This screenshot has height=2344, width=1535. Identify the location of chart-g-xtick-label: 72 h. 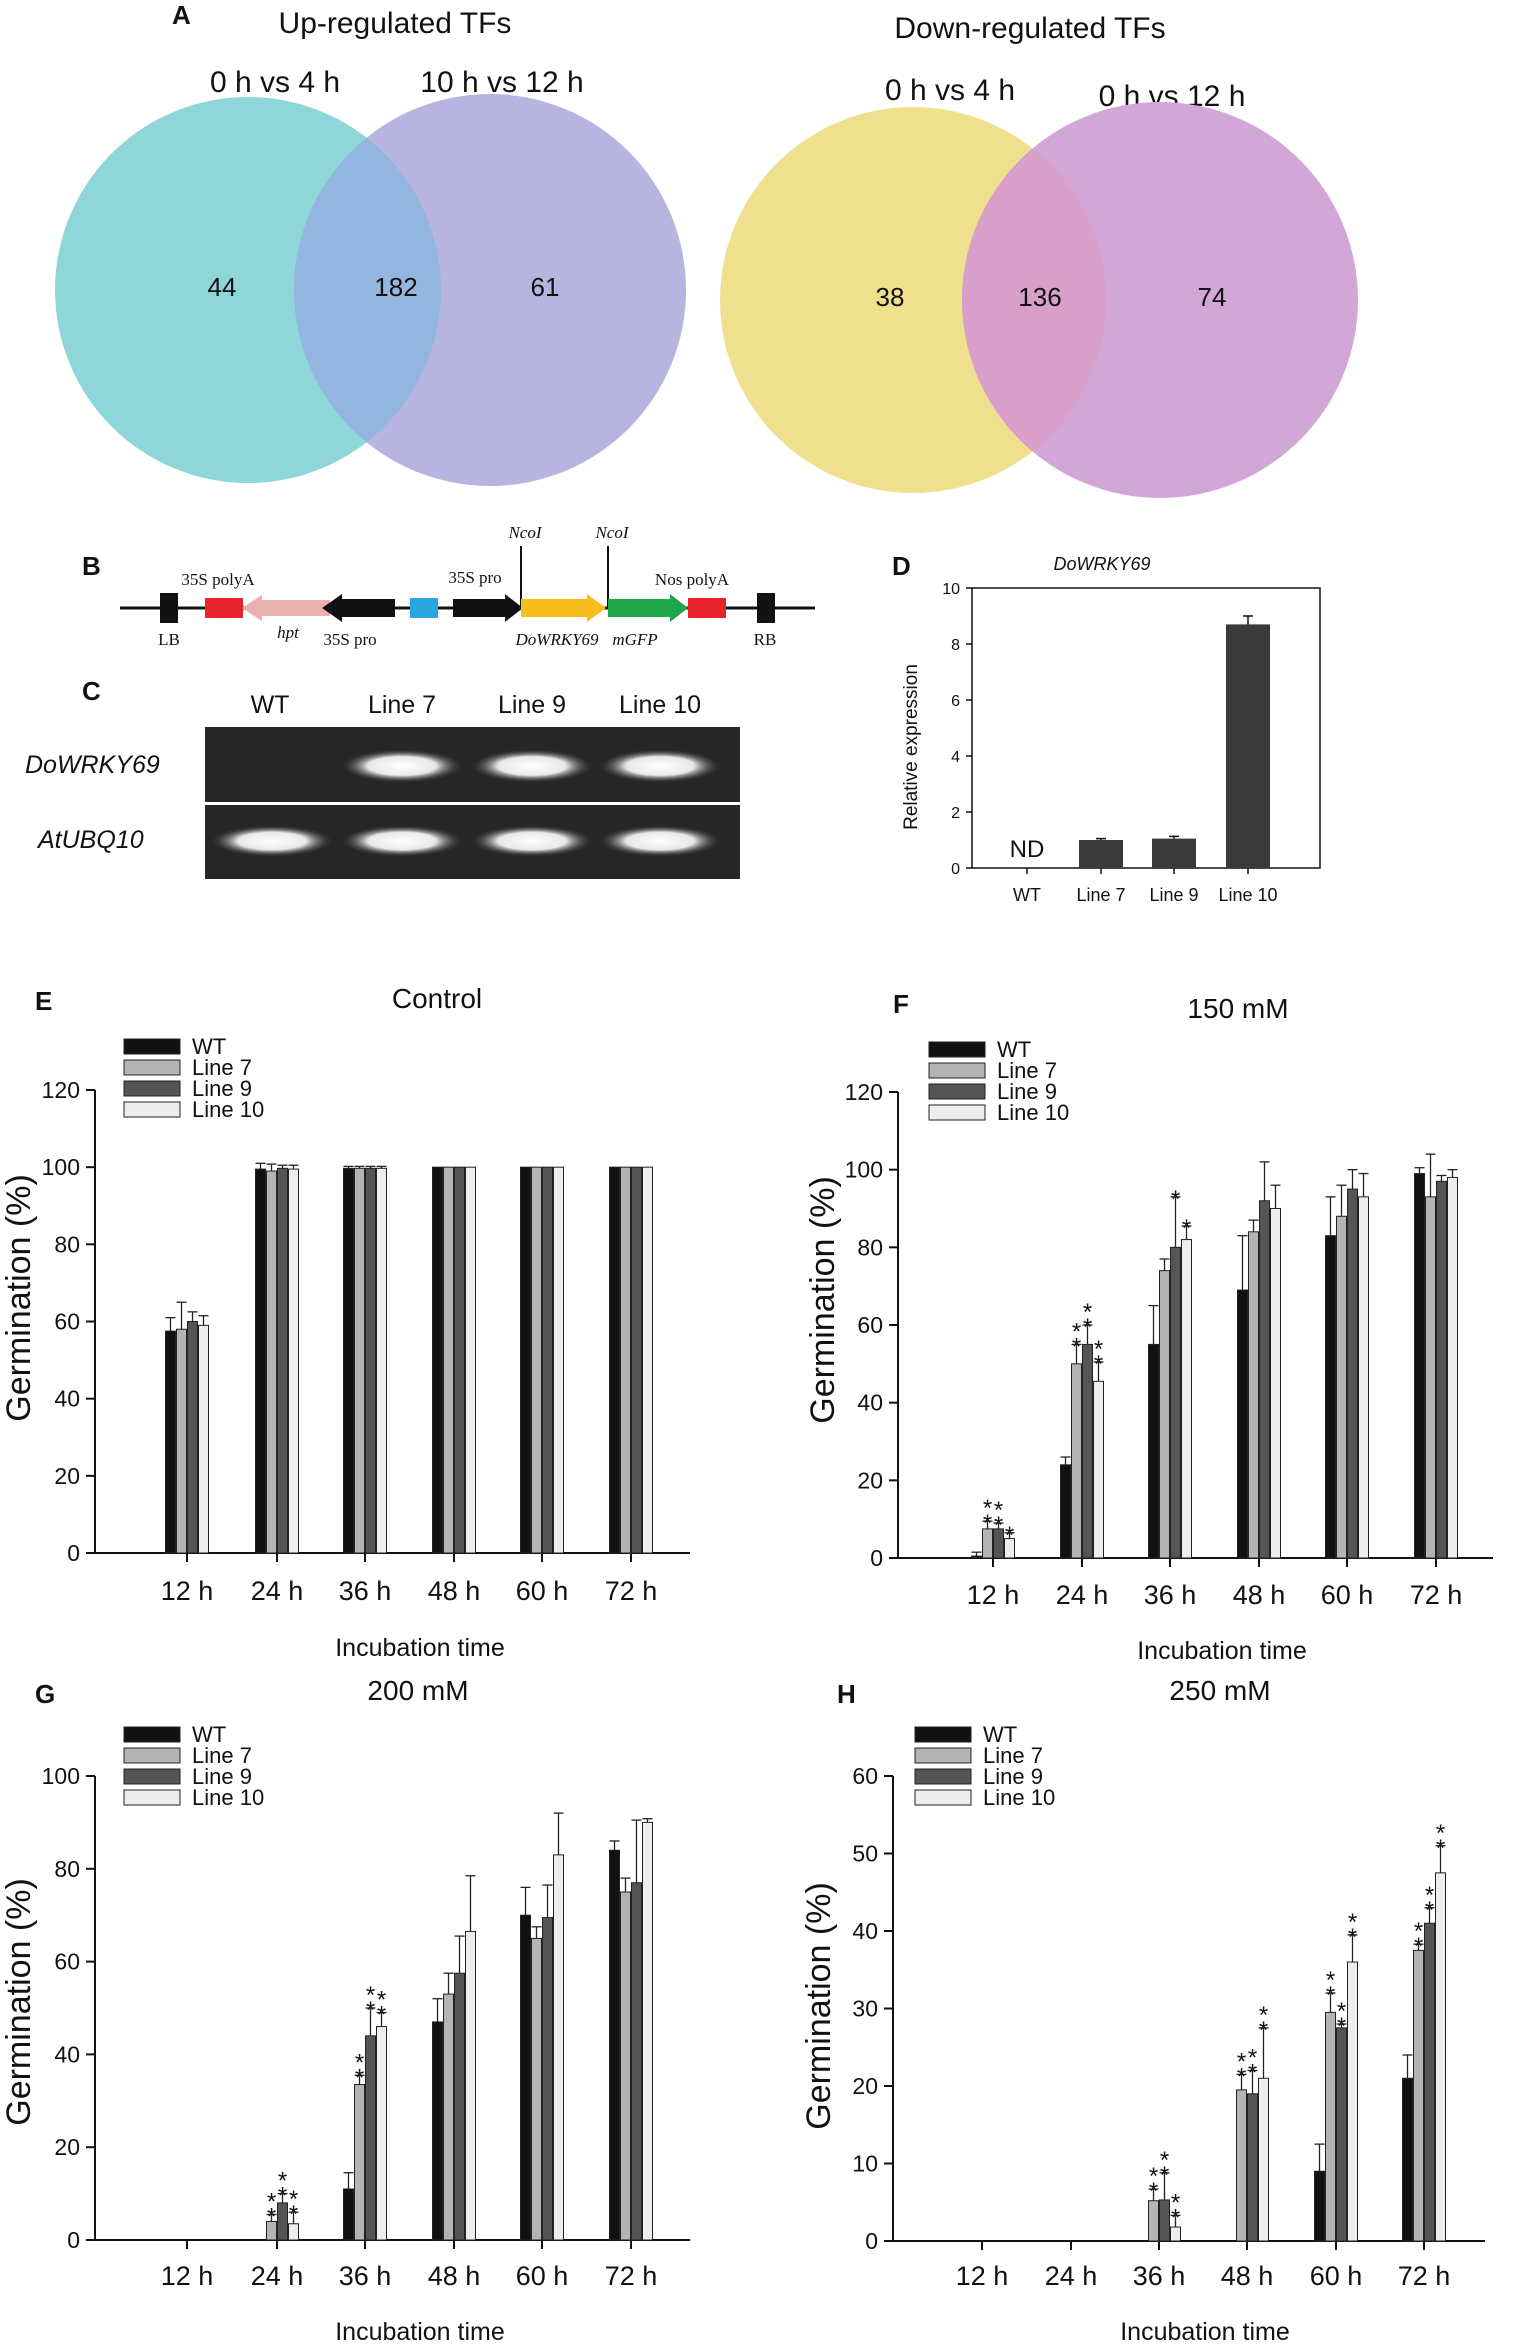
(631, 2276).